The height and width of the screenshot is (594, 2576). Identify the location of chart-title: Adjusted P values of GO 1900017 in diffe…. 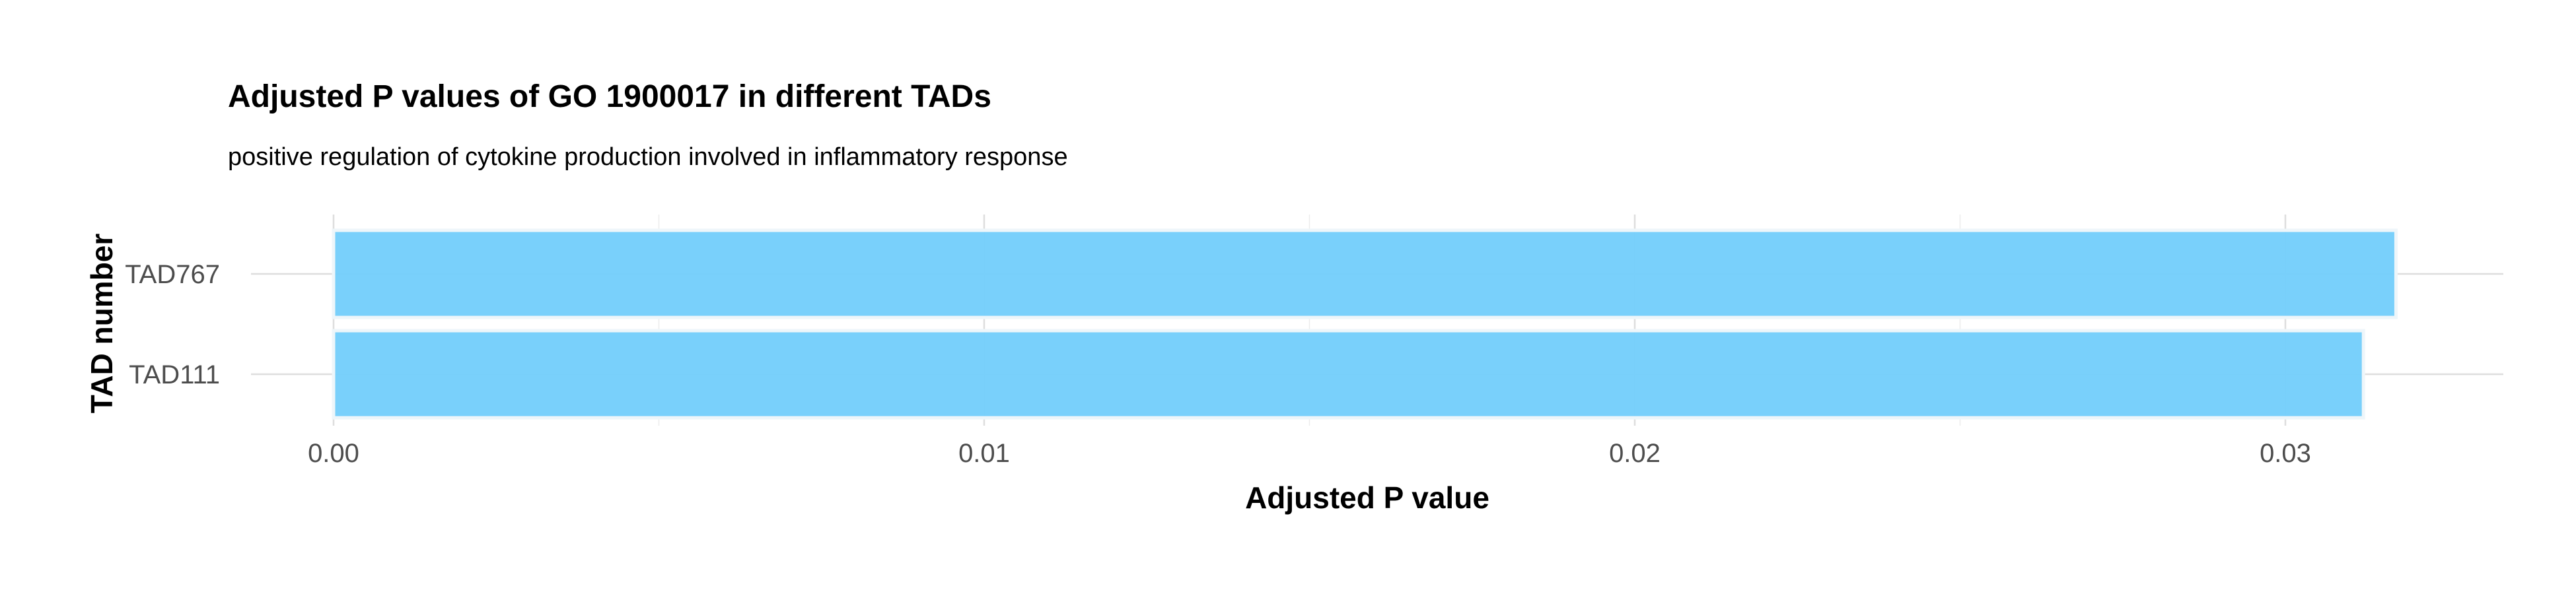
(609, 97).